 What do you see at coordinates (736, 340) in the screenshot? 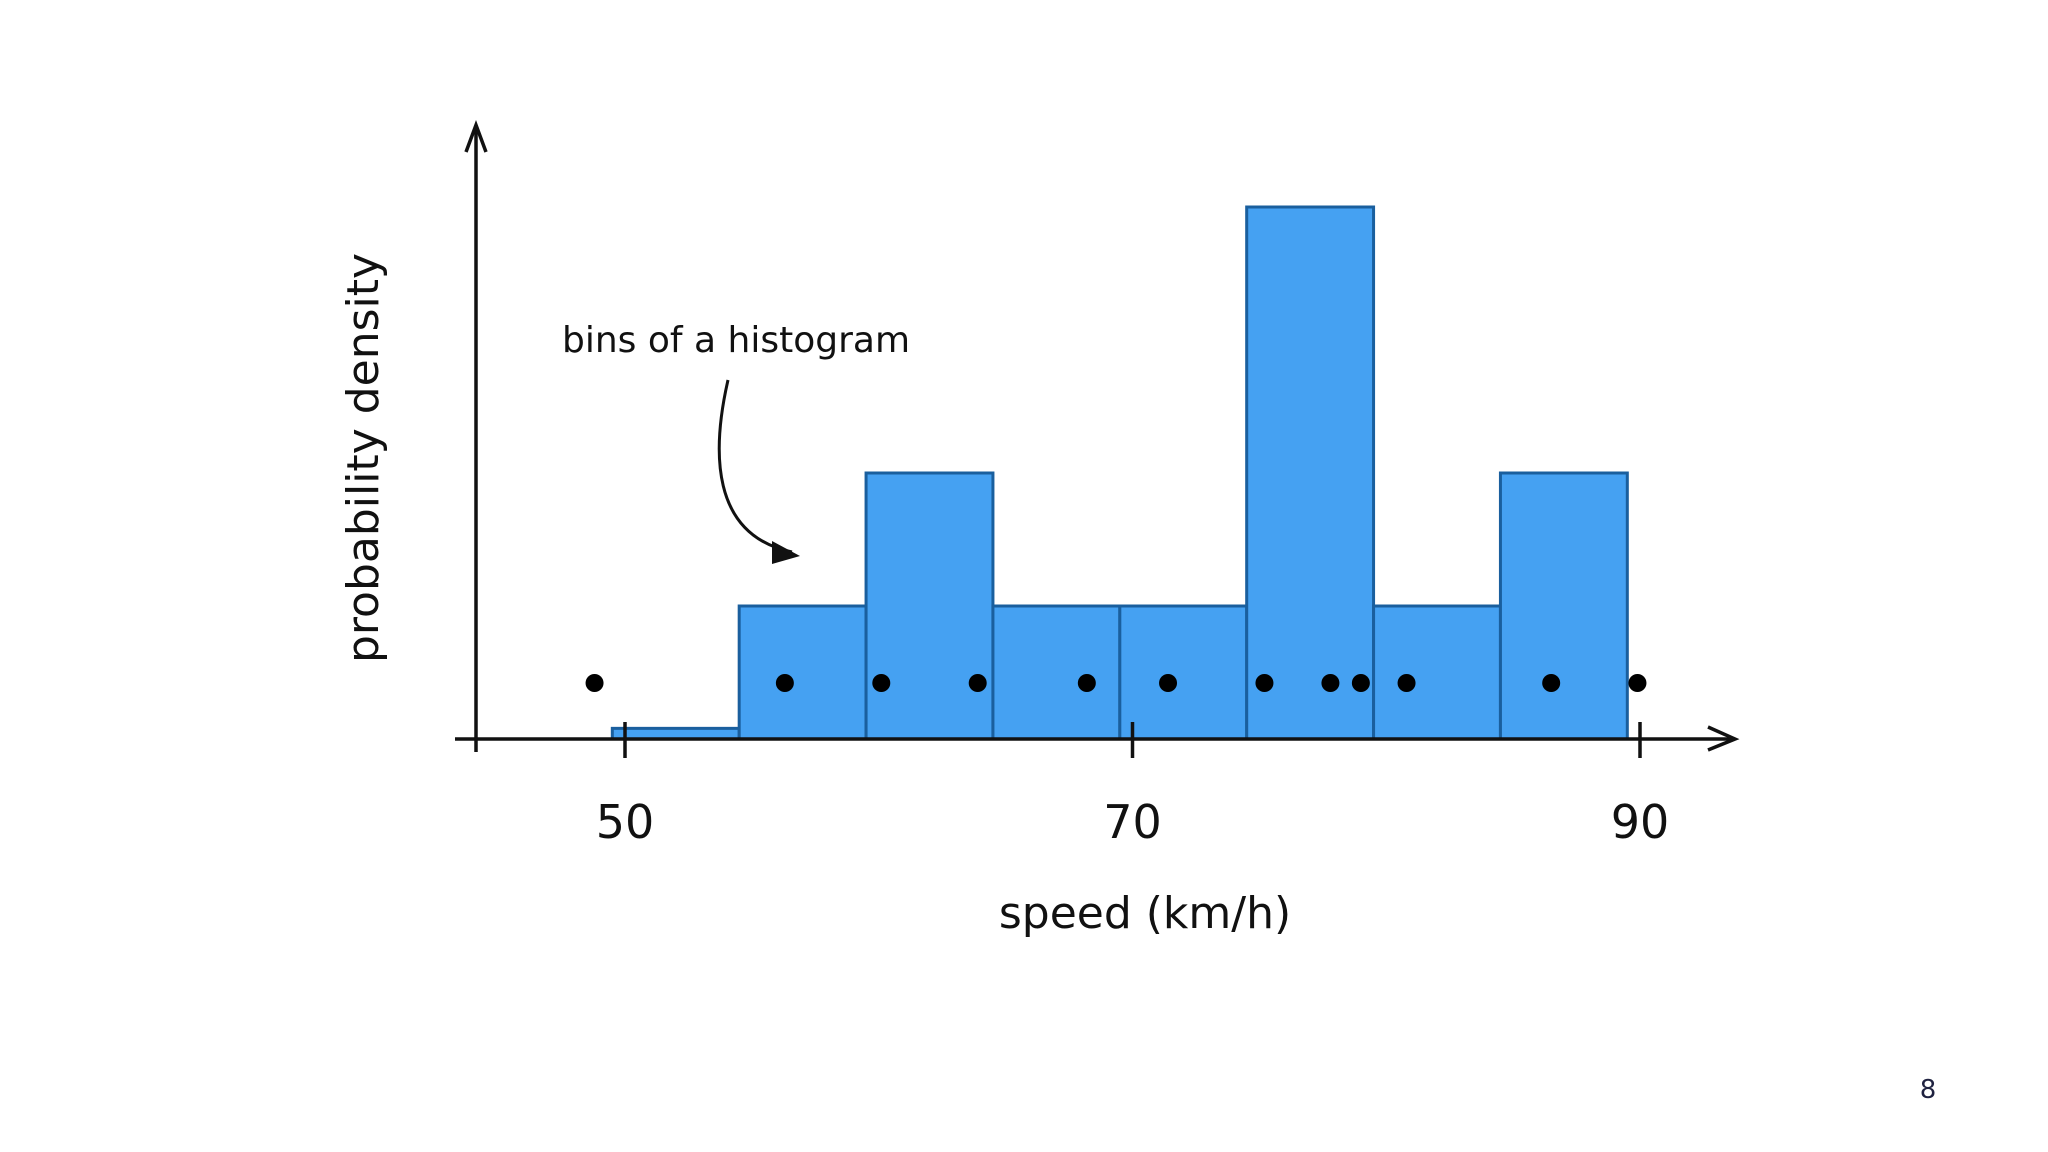
I see `annotation-text: bins of a histogram` at bounding box center [736, 340].